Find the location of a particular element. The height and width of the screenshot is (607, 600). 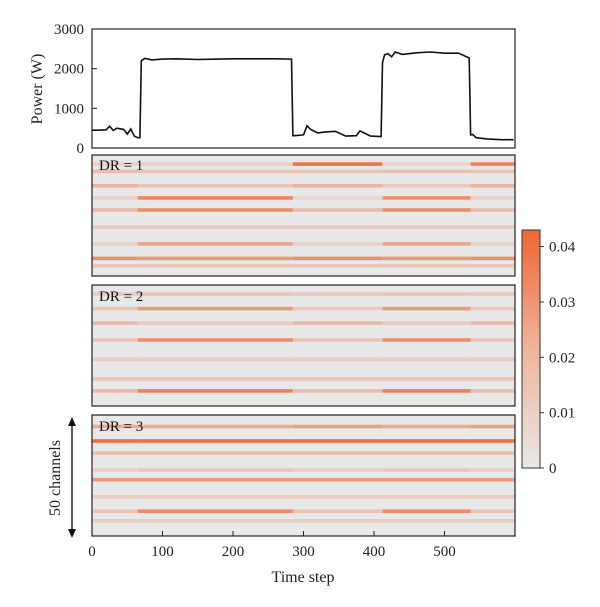

heatmap-dr3 is located at coordinates (303, 475).